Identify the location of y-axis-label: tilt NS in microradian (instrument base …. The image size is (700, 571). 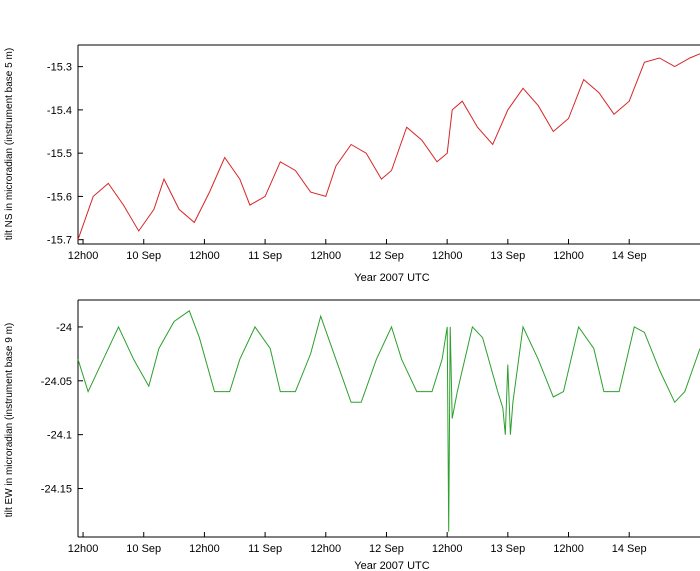
(9, 144).